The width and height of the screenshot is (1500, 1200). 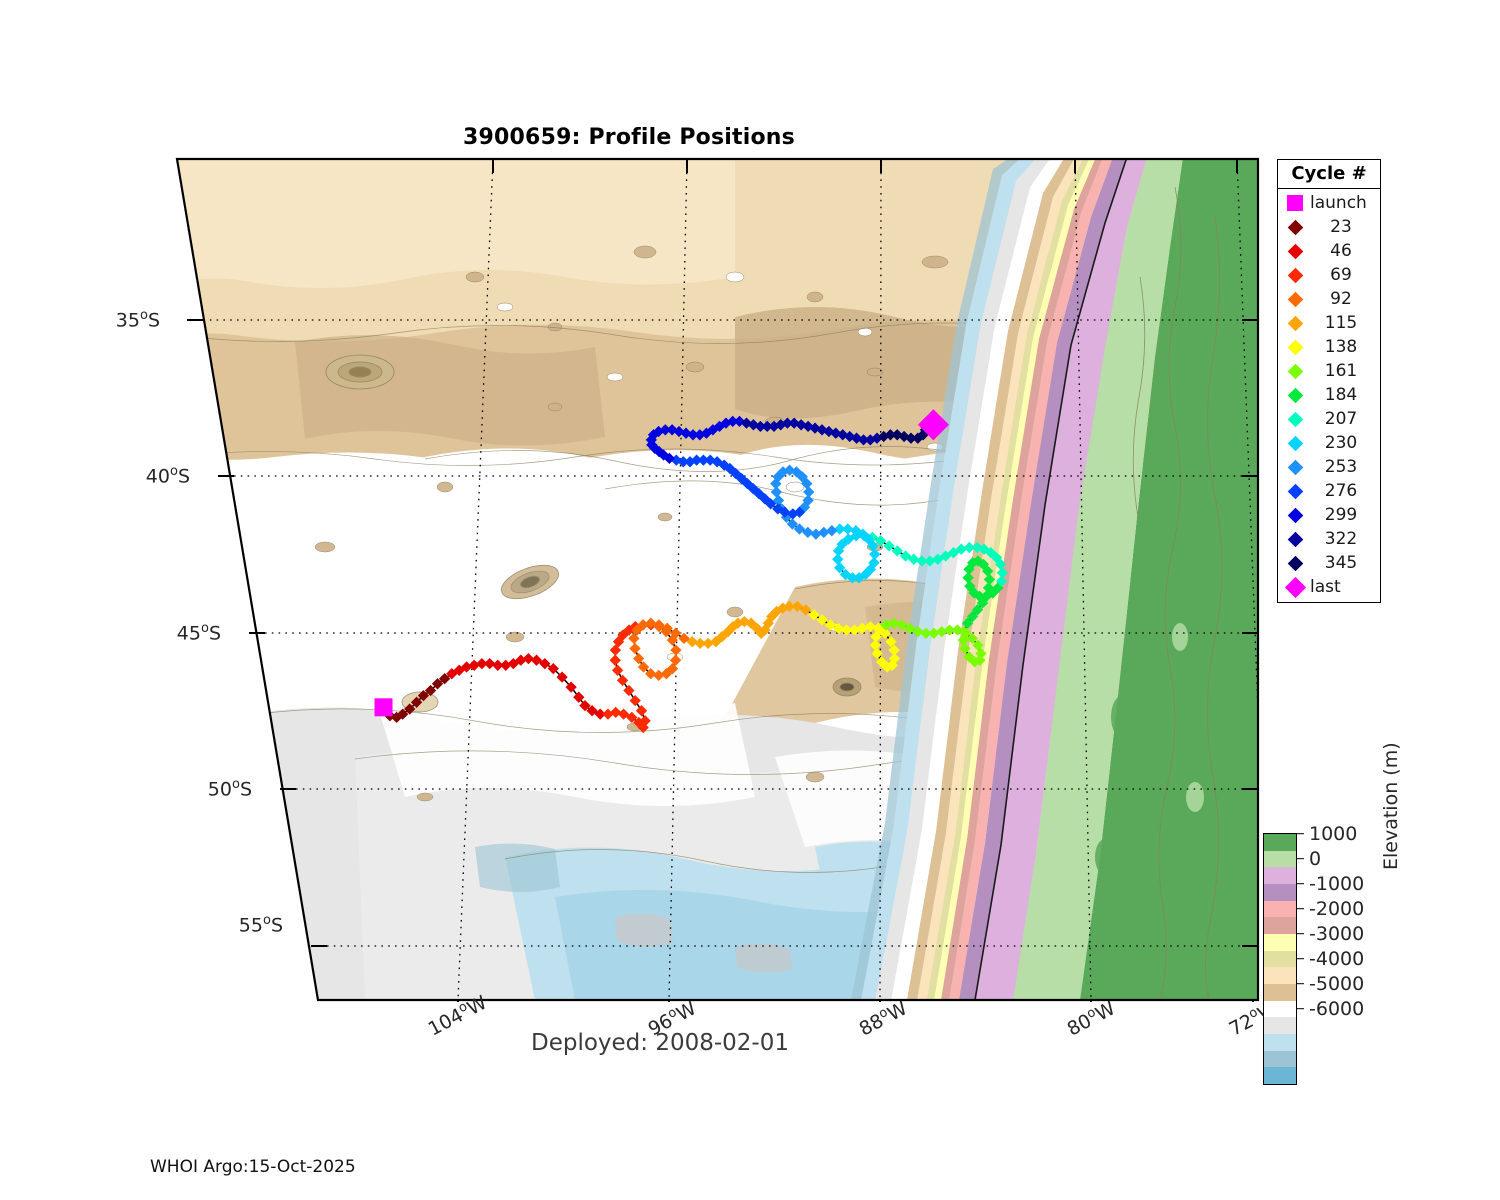 What do you see at coordinates (1329, 323) in the screenshot?
I see `legend-row-115: 115` at bounding box center [1329, 323].